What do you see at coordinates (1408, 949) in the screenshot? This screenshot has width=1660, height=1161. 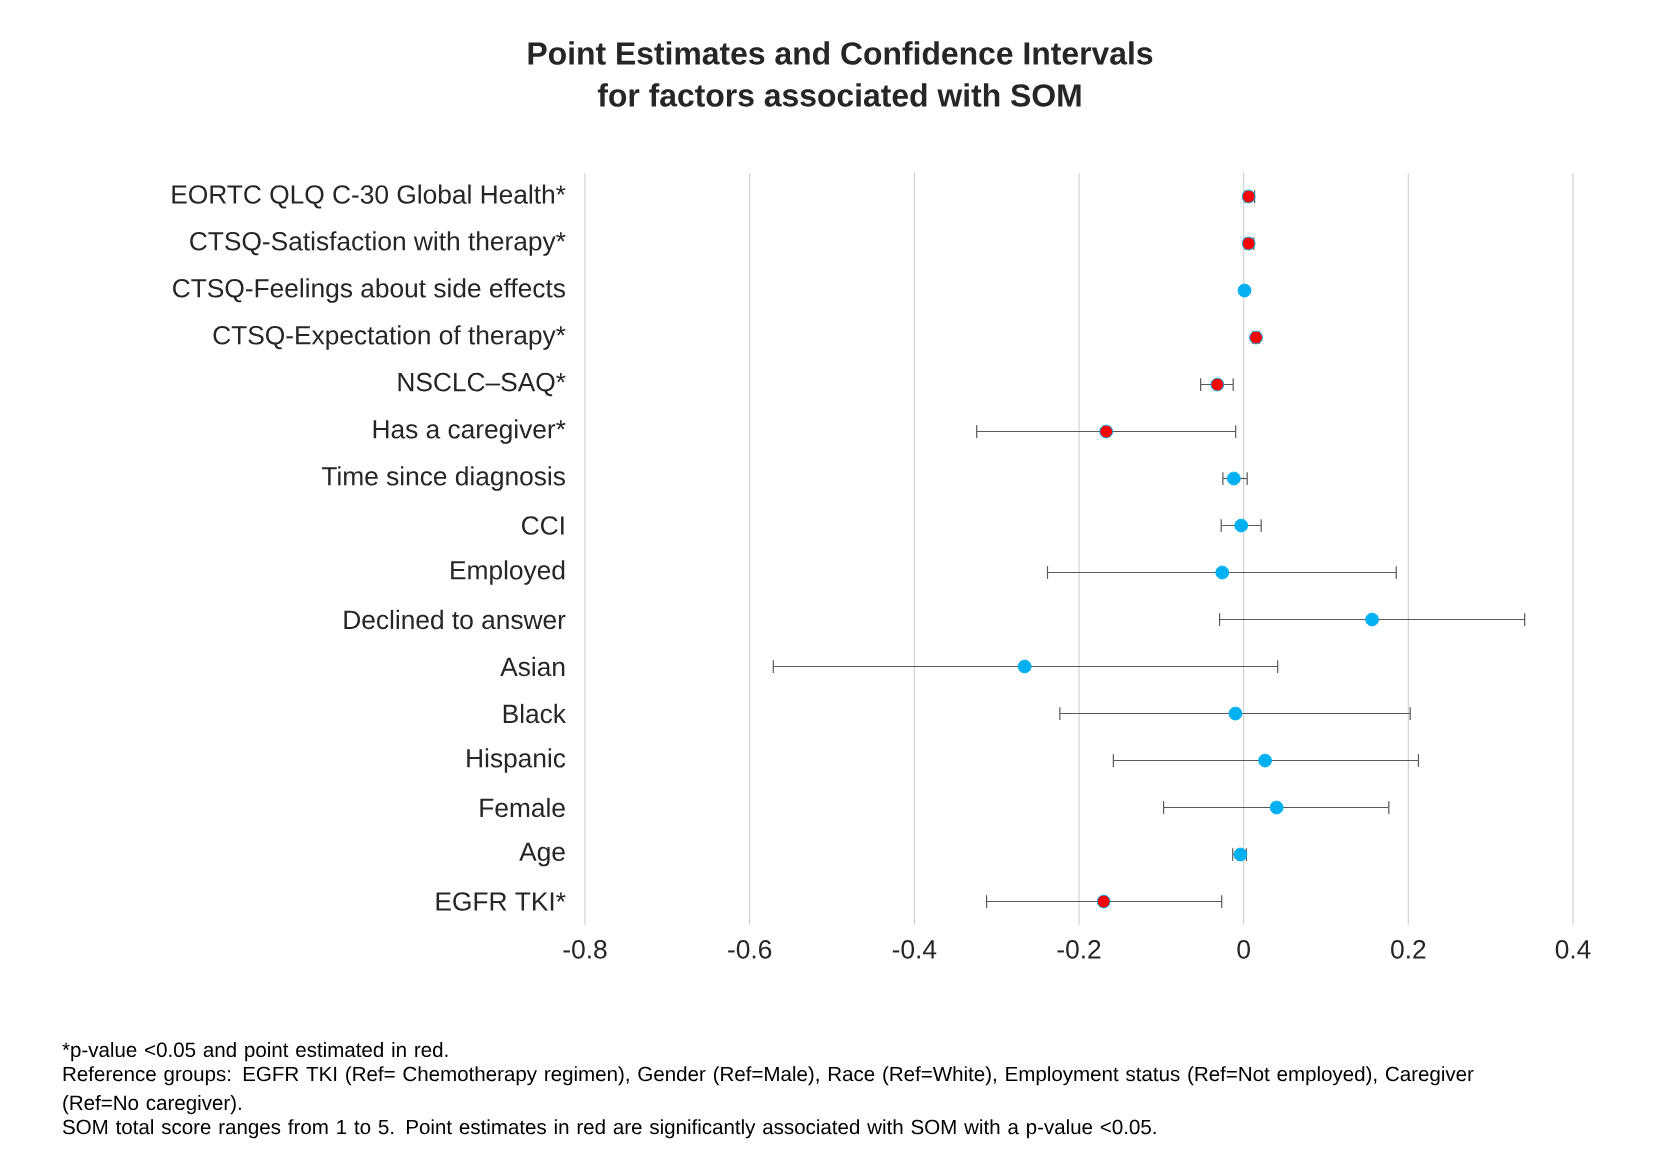 I see `x-tick-label: 0.2` at bounding box center [1408, 949].